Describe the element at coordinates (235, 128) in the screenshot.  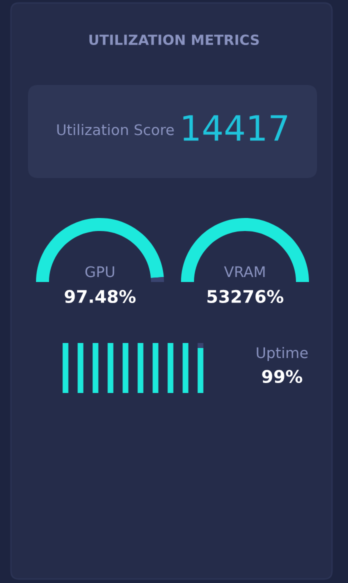
I see `text: 14417` at that location.